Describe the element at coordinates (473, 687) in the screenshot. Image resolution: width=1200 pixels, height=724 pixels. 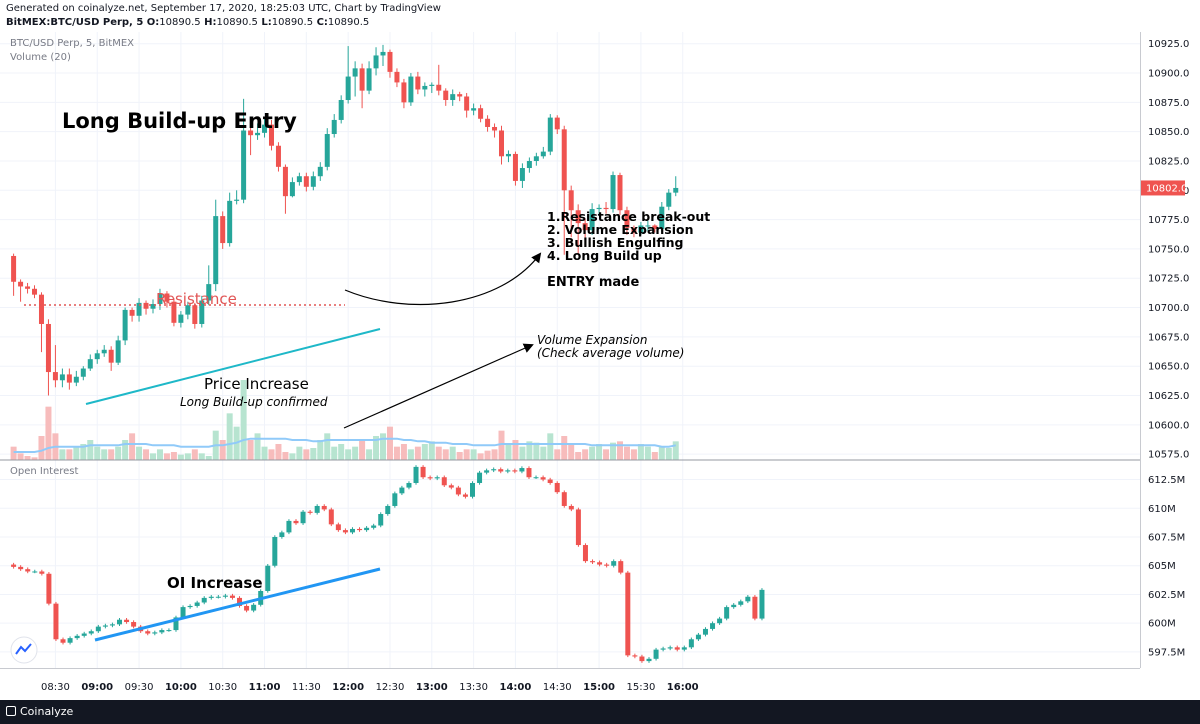
I see `time-tick-label: 13:30` at that location.